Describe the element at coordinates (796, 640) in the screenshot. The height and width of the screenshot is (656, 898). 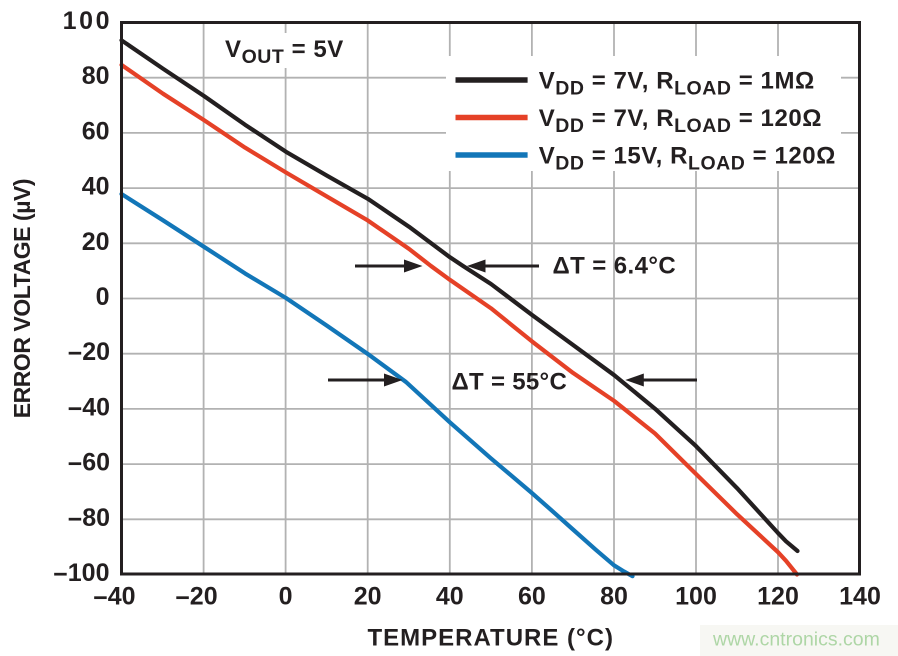
I see `svg-text: www.cntronics.com` at that location.